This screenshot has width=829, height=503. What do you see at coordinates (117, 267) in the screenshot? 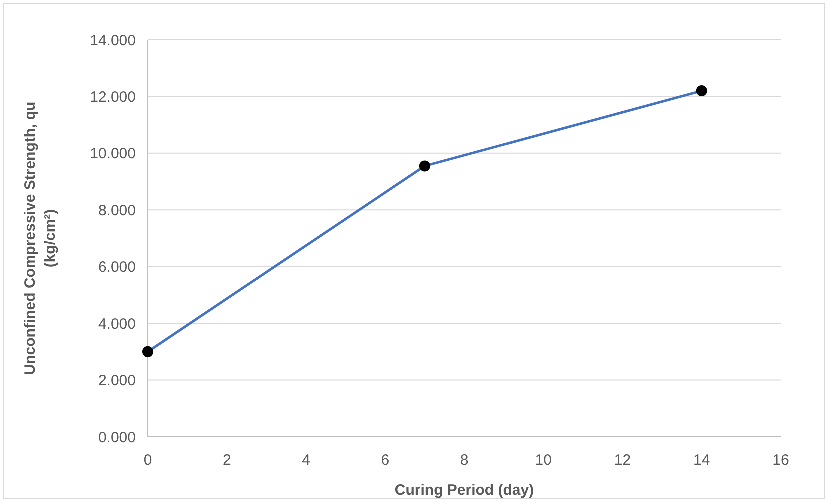
I see `y-tick-label: 6.000` at bounding box center [117, 267].